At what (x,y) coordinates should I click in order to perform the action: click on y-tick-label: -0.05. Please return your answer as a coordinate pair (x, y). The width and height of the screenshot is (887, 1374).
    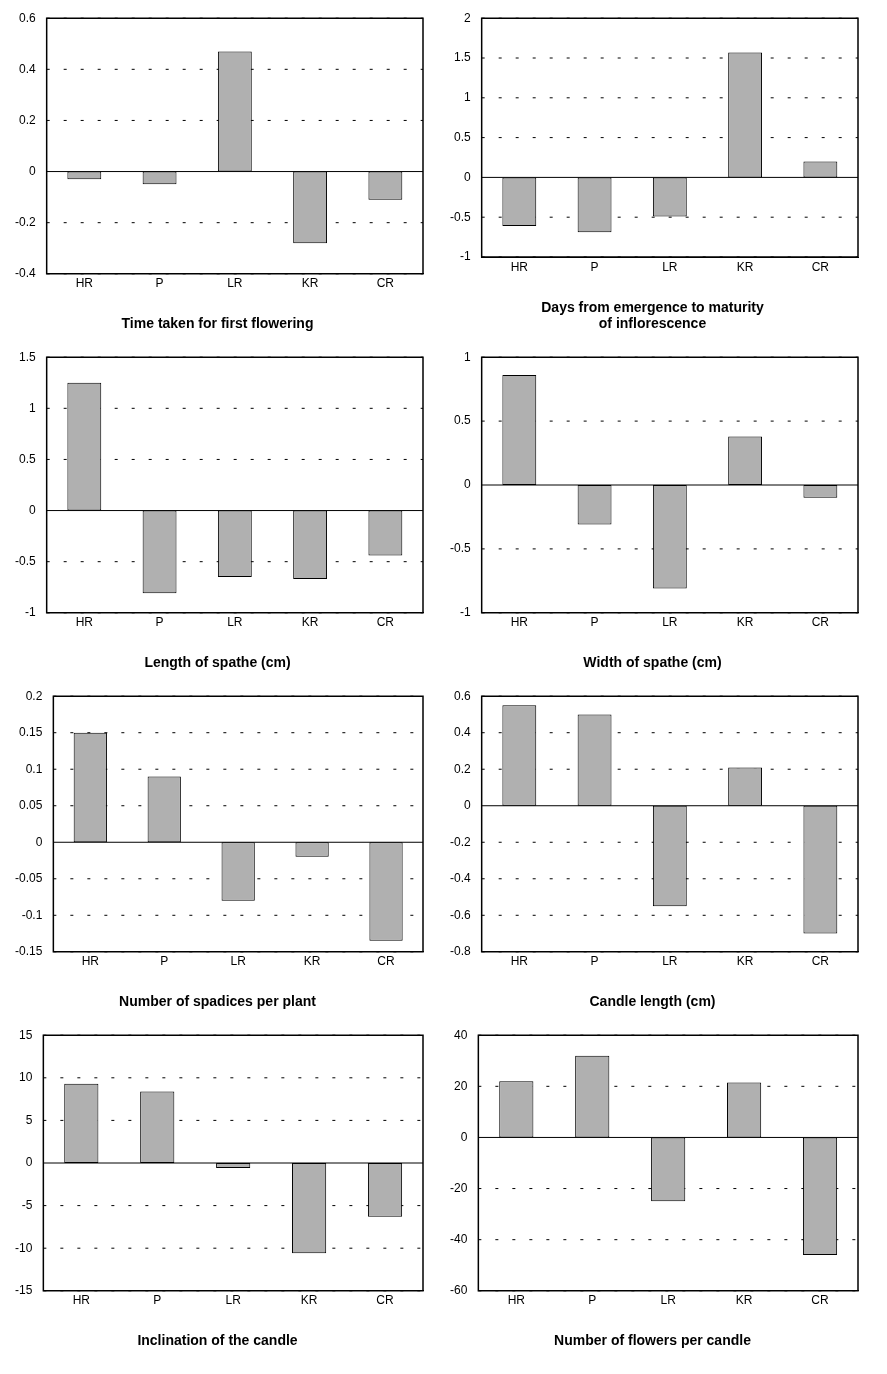
    Looking at the image, I should click on (28, 878).